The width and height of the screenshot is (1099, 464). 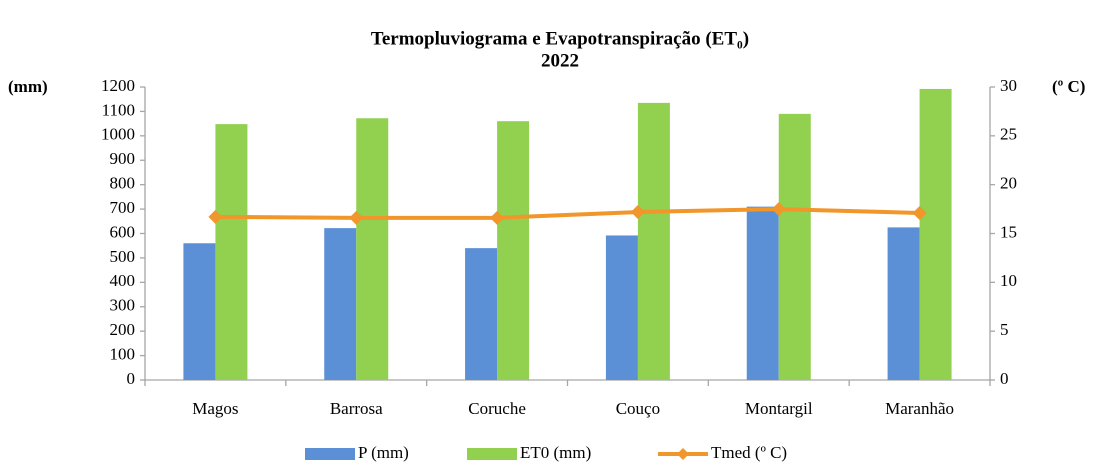 What do you see at coordinates (131, 378) in the screenshot?
I see `y-tick-label: 0` at bounding box center [131, 378].